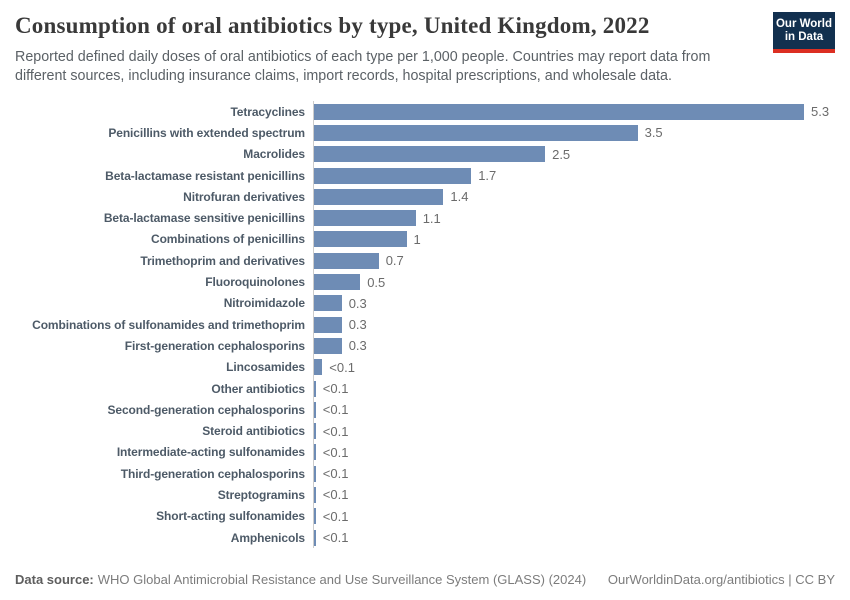 Image resolution: width=850 pixels, height=600 pixels. Describe the element at coordinates (574, 154) in the screenshot. I see `bar-track: 2.5` at that location.